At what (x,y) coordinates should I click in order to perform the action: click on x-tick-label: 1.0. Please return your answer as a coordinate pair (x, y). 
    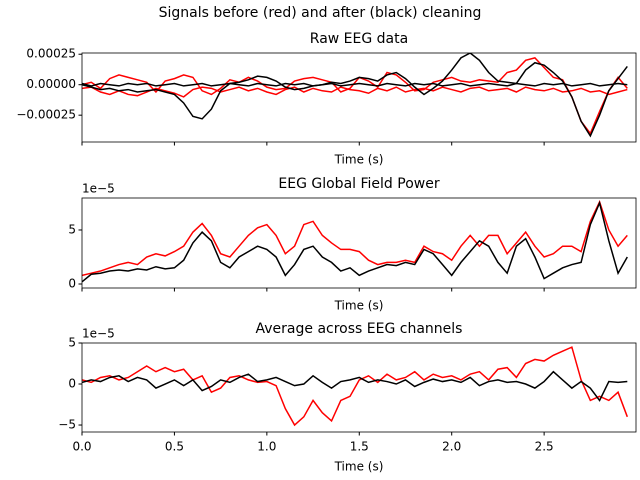
    Looking at the image, I should click on (266, 447).